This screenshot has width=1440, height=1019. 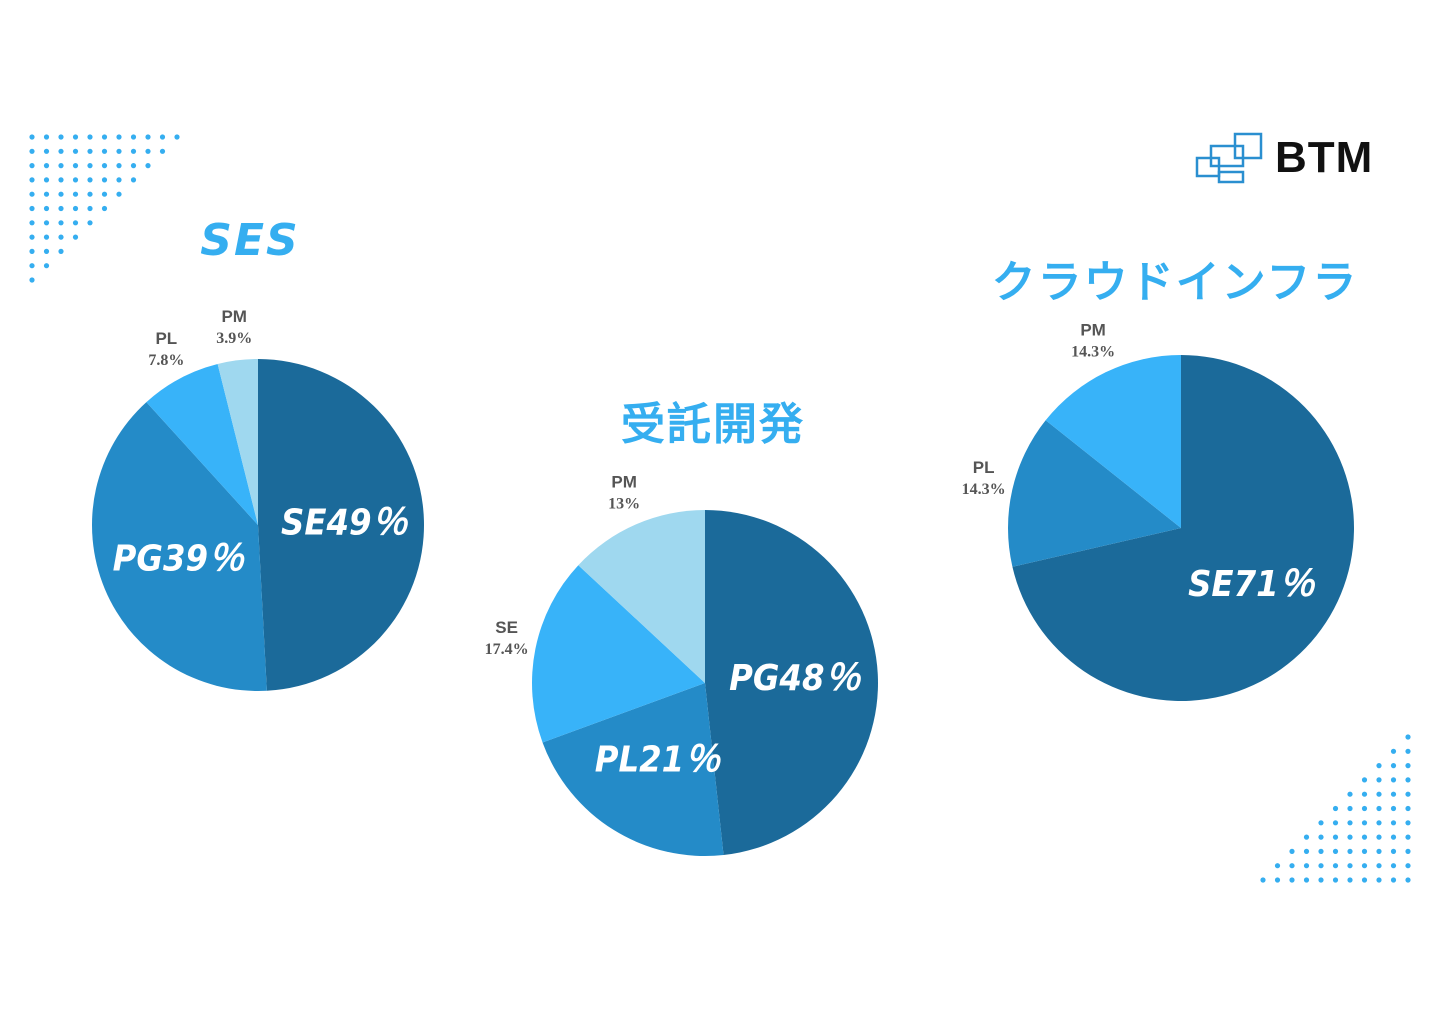 What do you see at coordinates (250, 240) in the screenshot?
I see `chart-title-ses: SES` at bounding box center [250, 240].